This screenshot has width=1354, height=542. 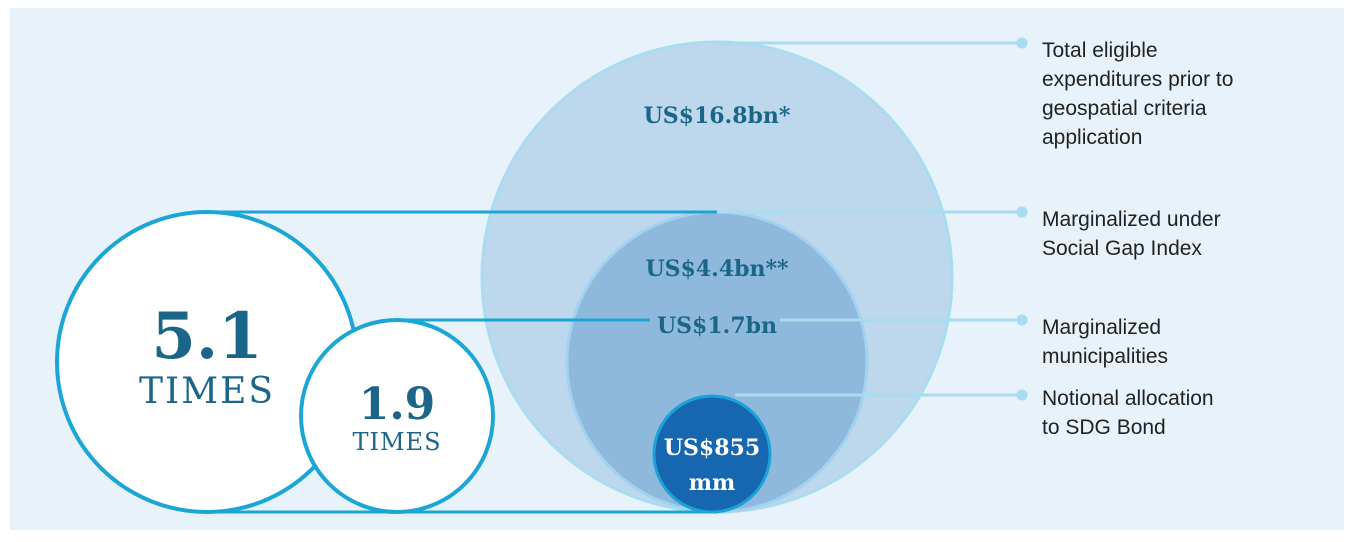 What do you see at coordinates (1137, 79) in the screenshot?
I see `label-line: expenditures prior to` at bounding box center [1137, 79].